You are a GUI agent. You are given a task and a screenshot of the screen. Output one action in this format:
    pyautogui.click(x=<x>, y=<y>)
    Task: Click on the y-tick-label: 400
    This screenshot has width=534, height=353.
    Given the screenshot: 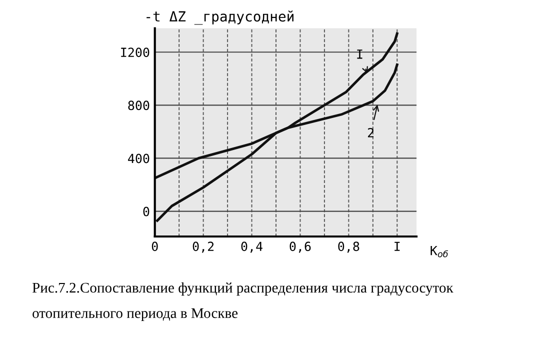 What is the action you would take?
    pyautogui.click(x=139, y=159)
    